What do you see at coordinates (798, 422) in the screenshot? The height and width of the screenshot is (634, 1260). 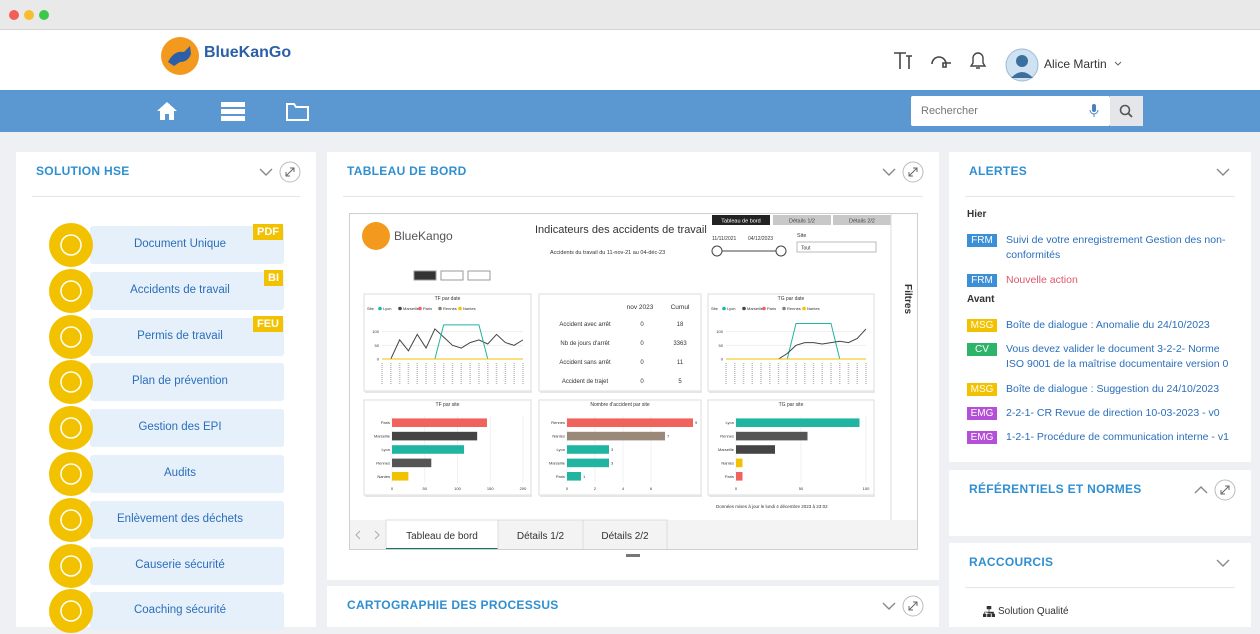 I see `bar` at bounding box center [798, 422].